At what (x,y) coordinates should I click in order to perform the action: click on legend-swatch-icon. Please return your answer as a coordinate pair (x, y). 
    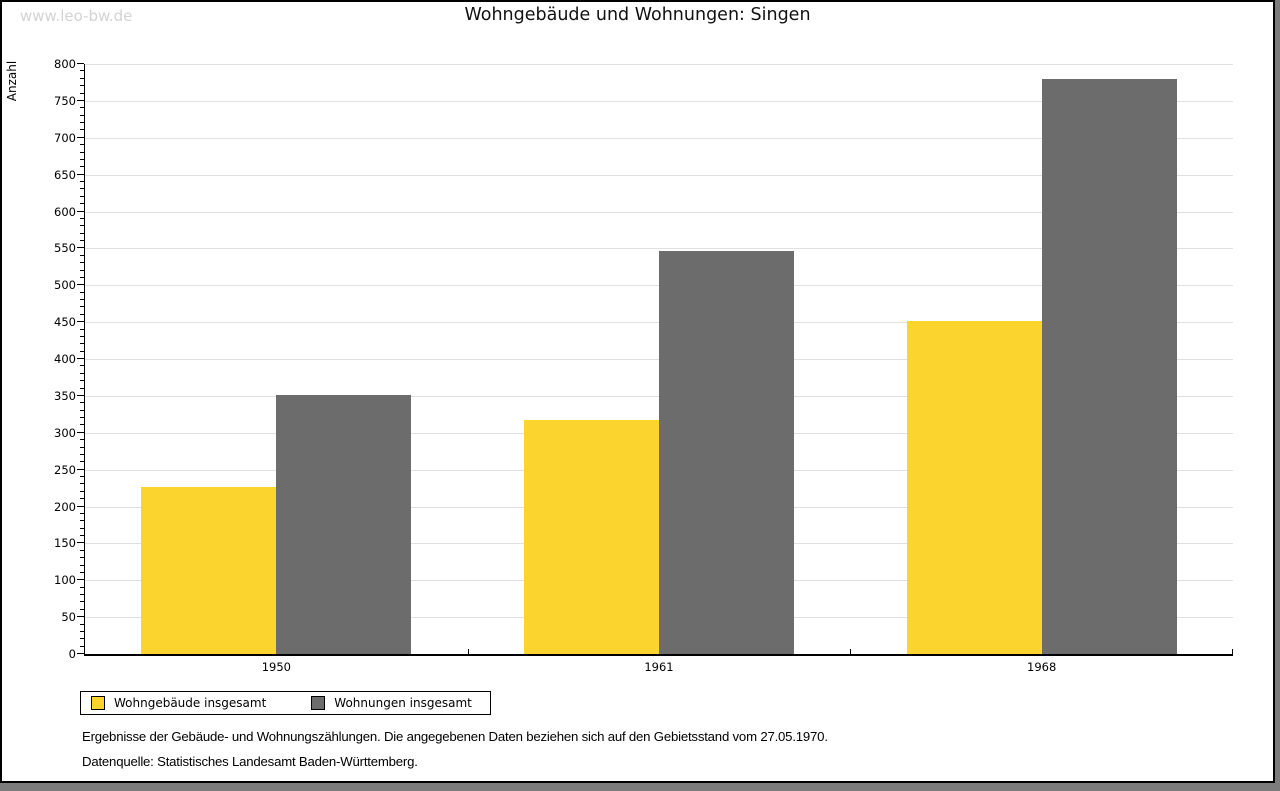
    Looking at the image, I should click on (98, 703).